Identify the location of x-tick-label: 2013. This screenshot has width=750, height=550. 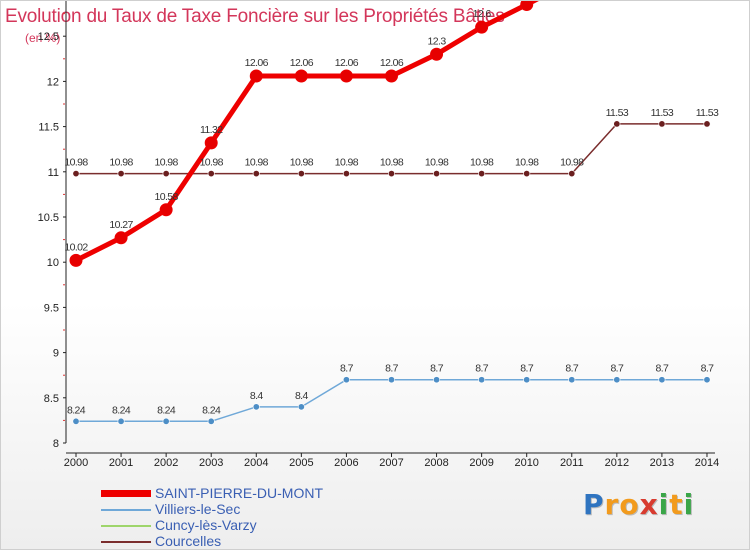
(662, 463).